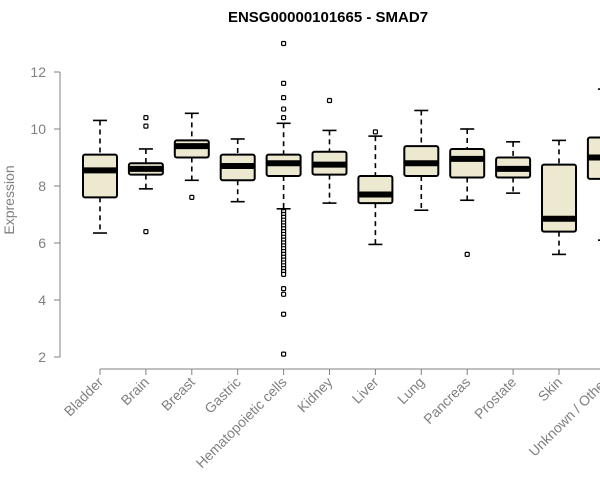  I want to click on x-category-label: Breast, so click(178, 394).